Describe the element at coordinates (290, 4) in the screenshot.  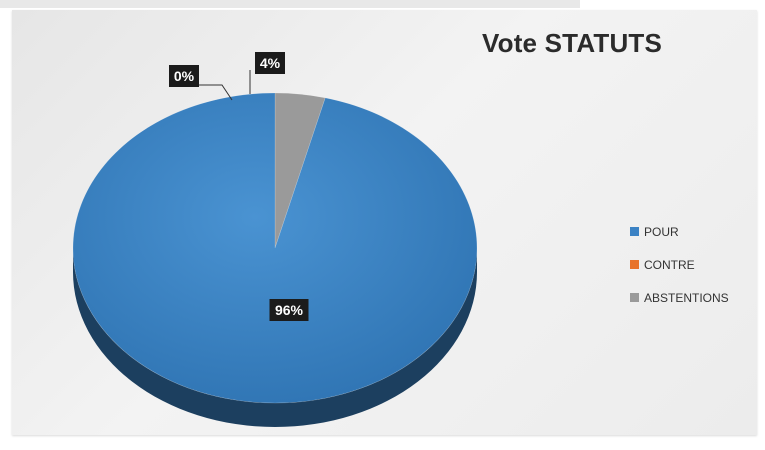
I see `top-edge` at that location.